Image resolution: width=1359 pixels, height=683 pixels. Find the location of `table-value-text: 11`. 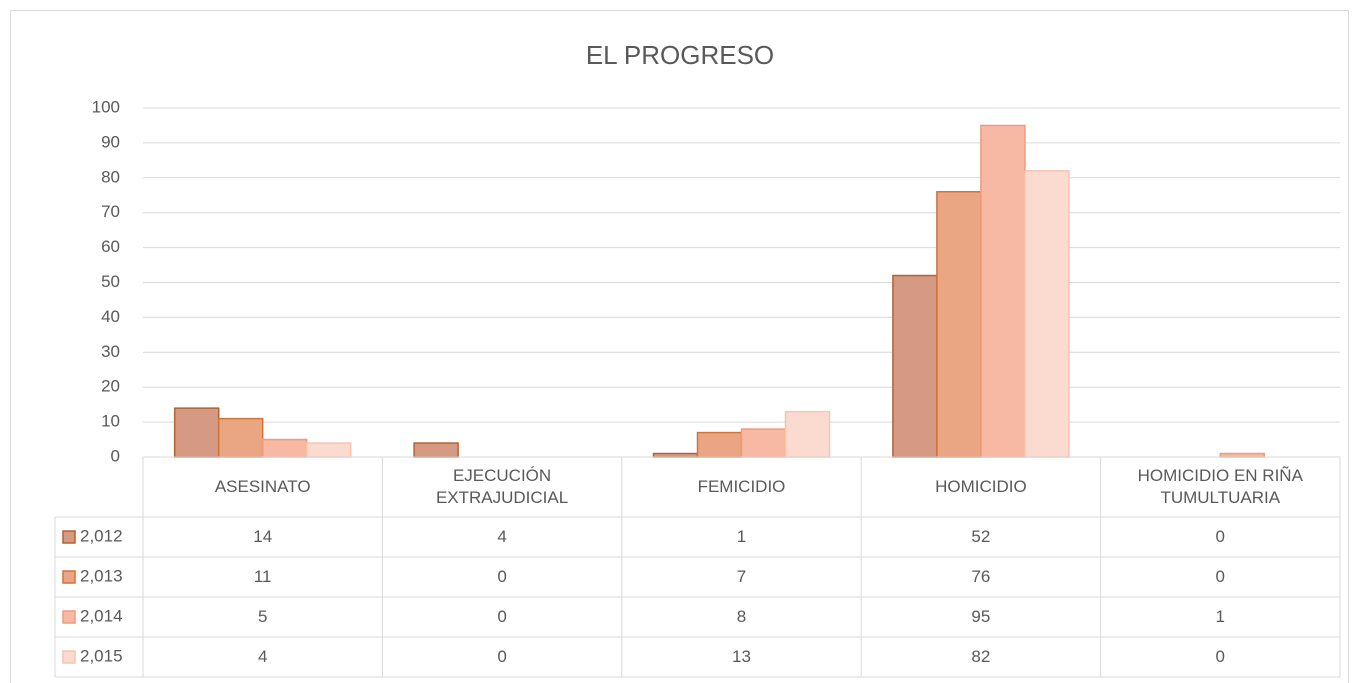

table-value-text: 11 is located at coordinates (262, 576).